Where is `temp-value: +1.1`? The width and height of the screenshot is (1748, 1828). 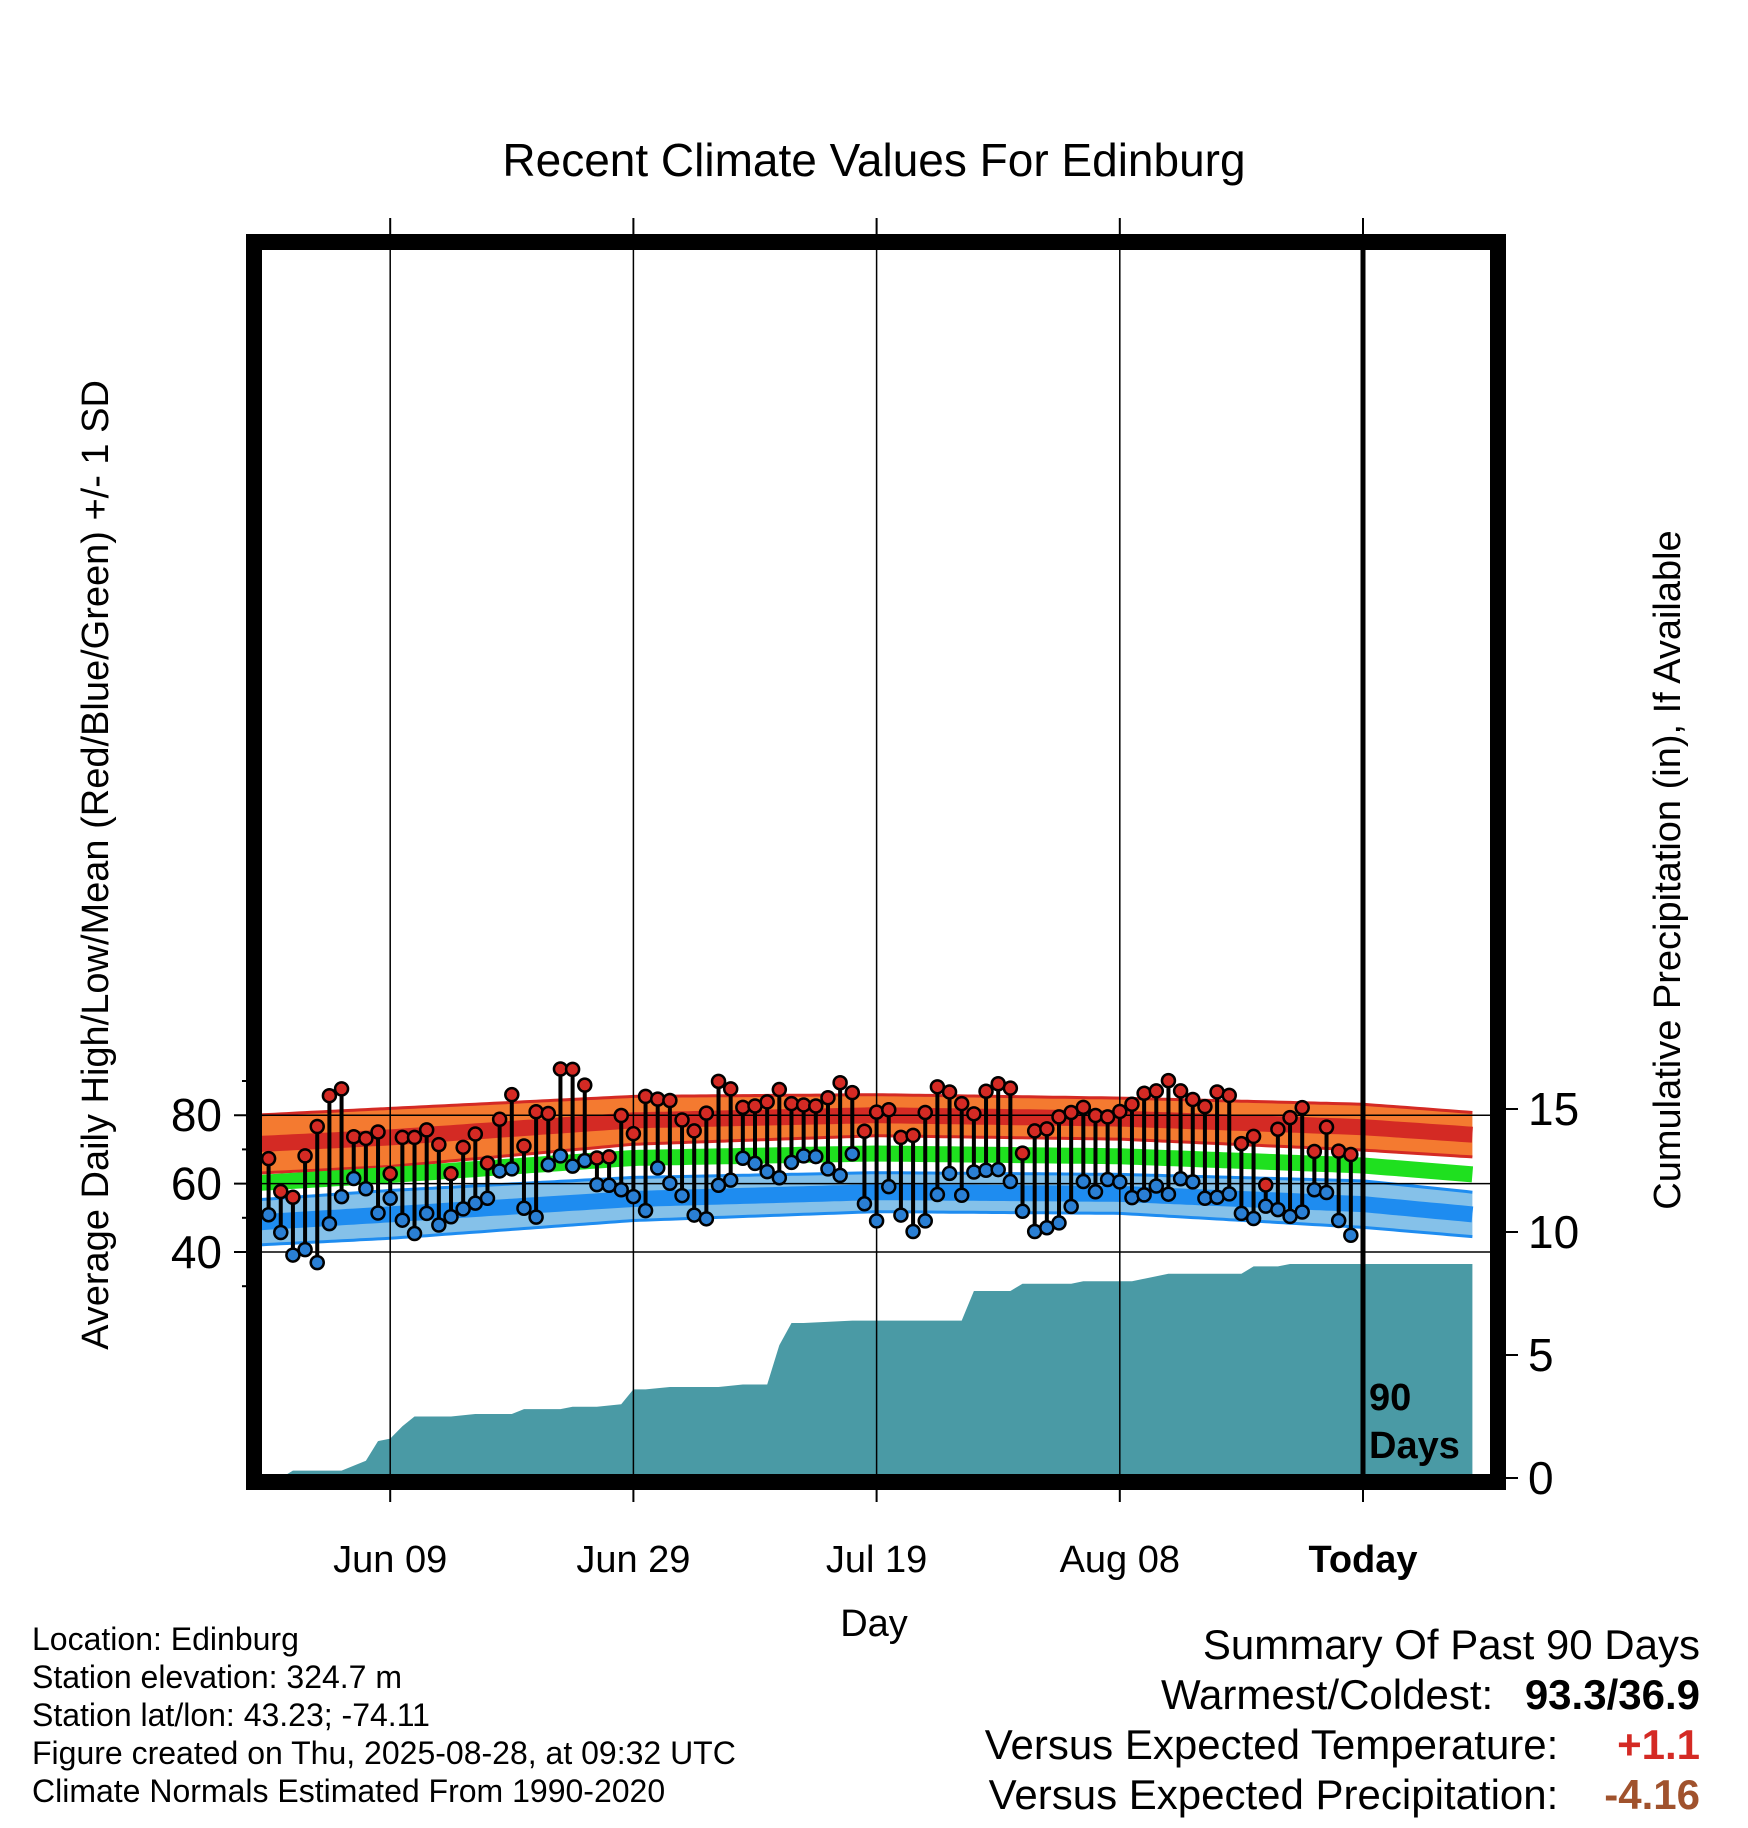
temp-value: +1.1 is located at coordinates (1658, 1744).